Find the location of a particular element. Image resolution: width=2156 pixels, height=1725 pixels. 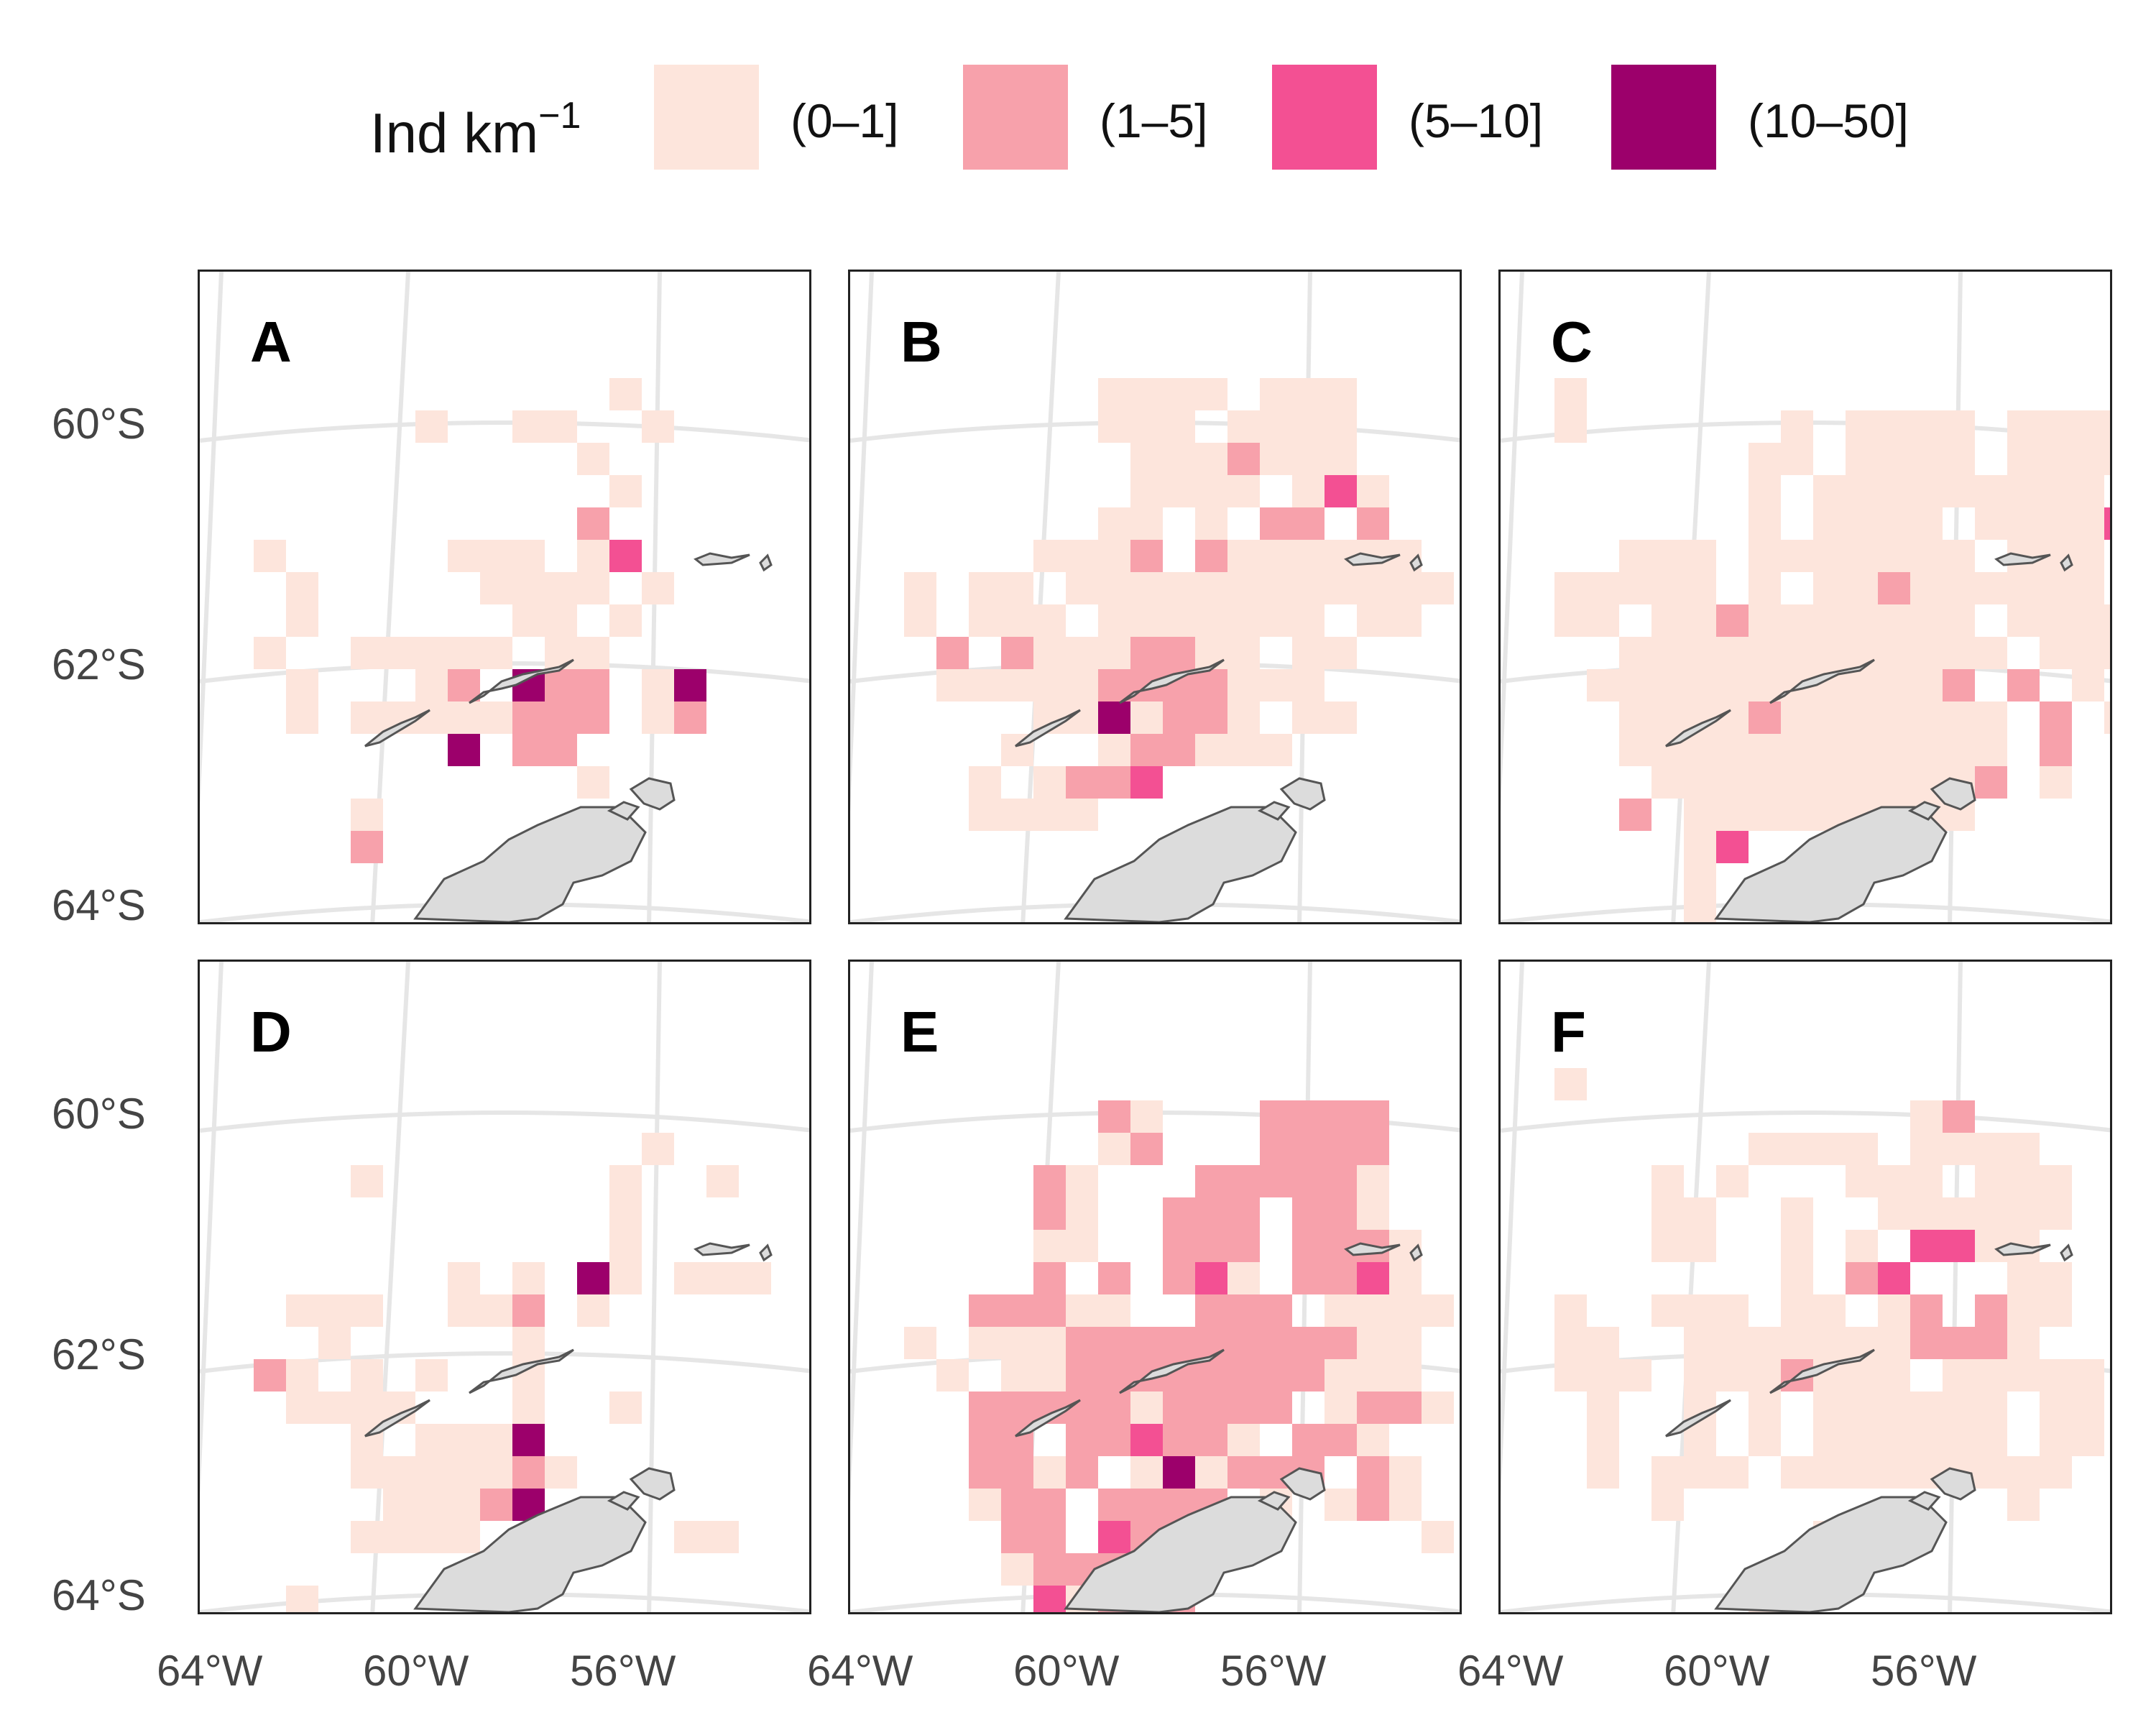

panel-label-b: B is located at coordinates (921, 342).